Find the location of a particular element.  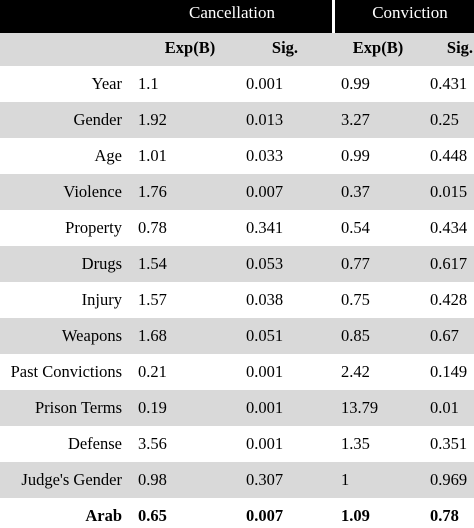

cell-value: 0.013 is located at coordinates (265, 119).